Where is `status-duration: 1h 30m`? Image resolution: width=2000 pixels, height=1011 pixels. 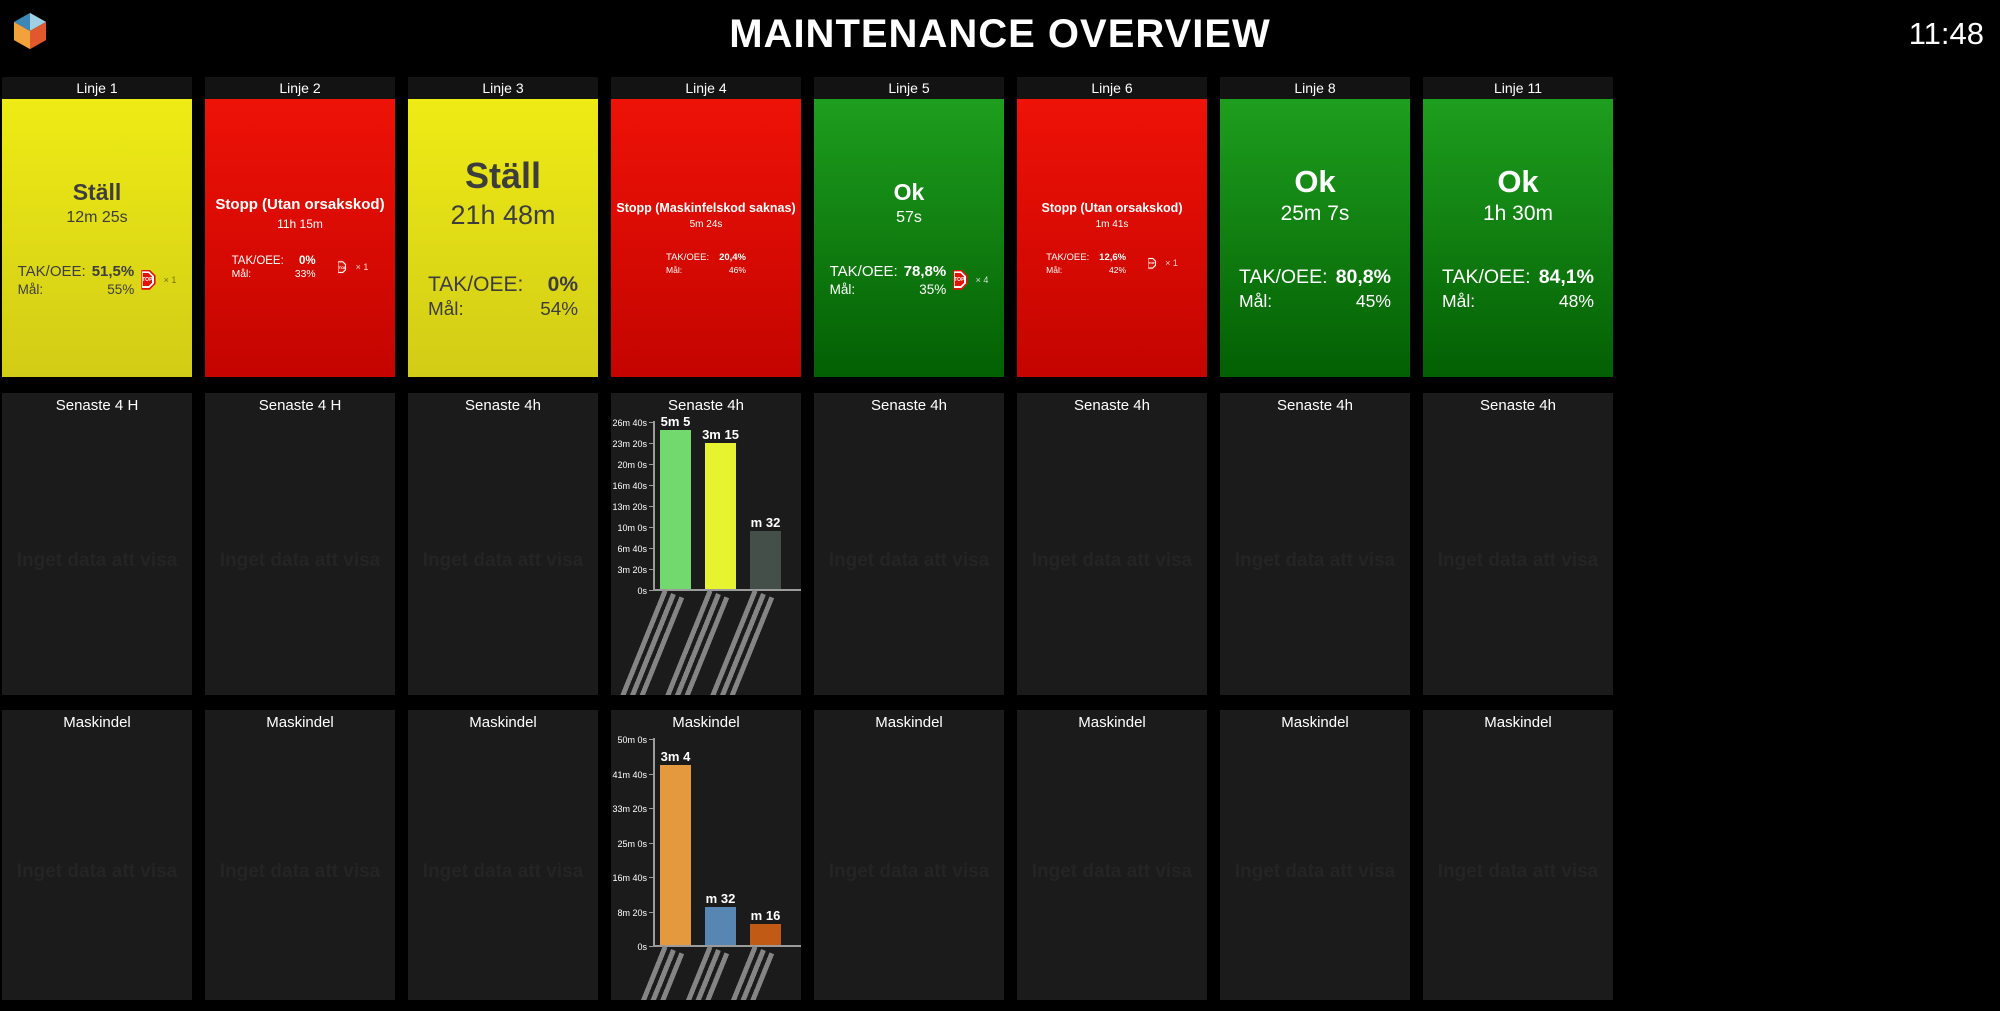
status-duration: 1h 30m is located at coordinates (1518, 214).